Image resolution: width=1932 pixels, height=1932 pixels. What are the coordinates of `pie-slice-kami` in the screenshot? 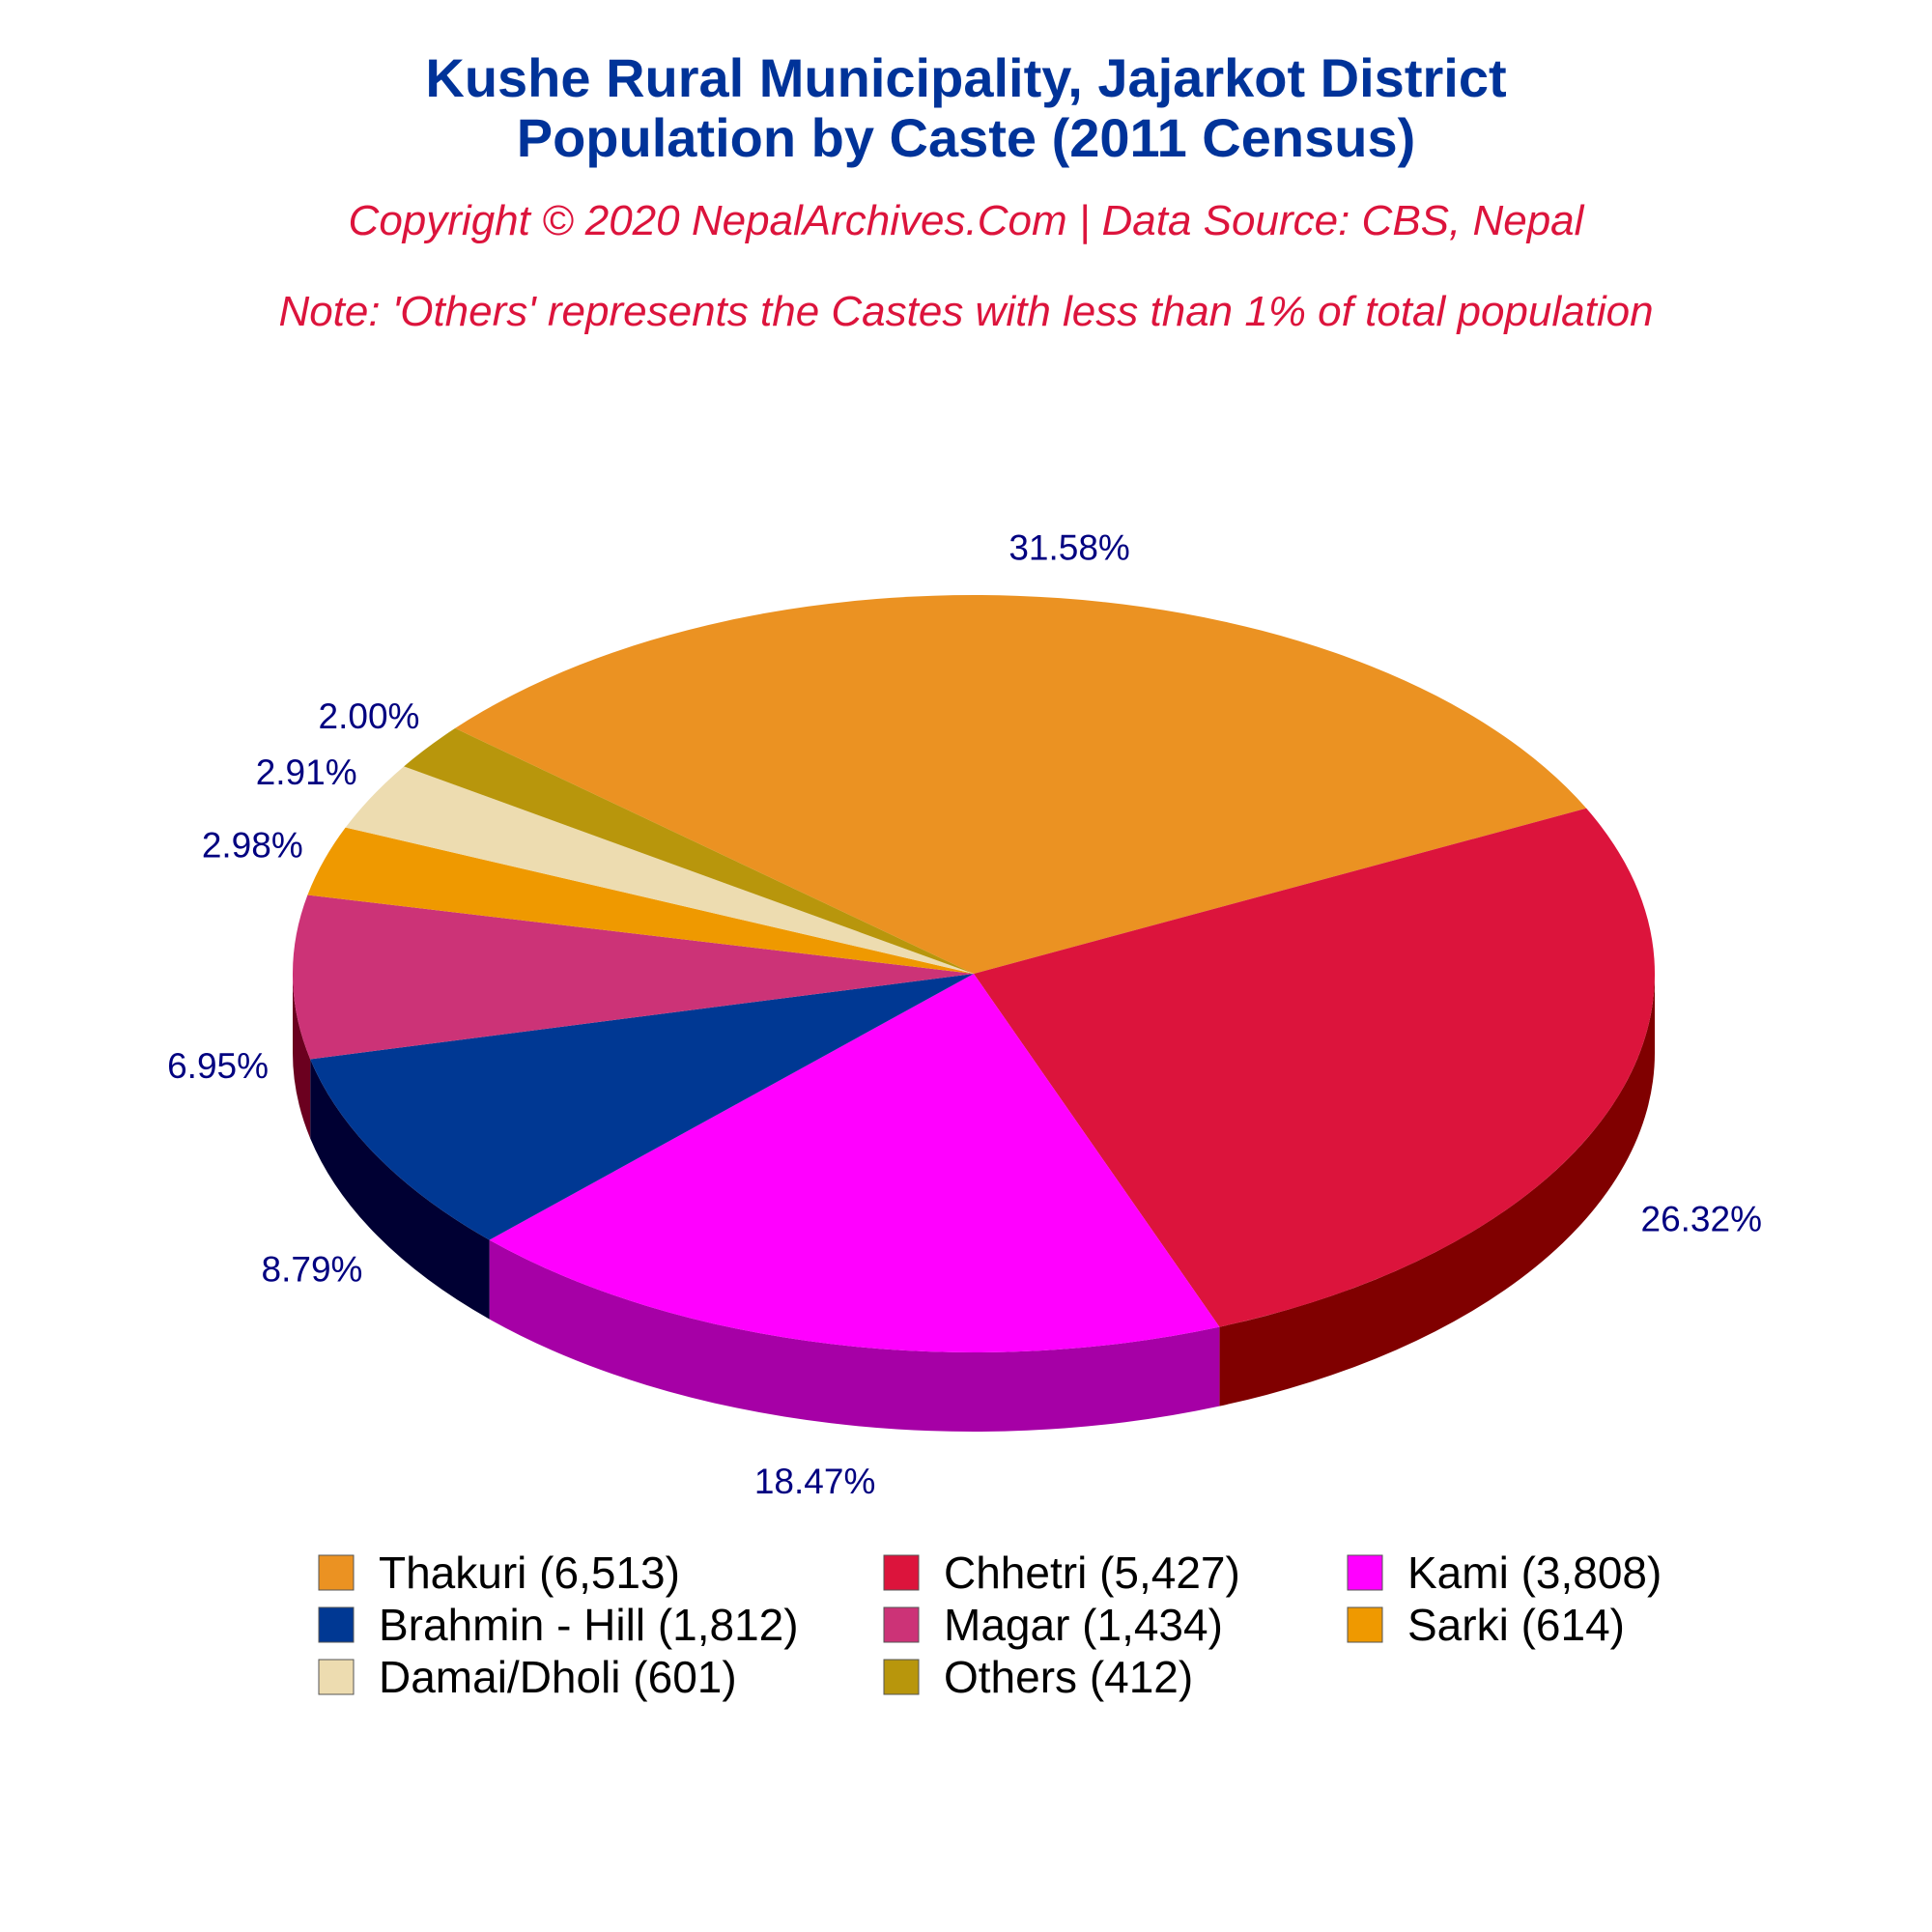 It's located at (854, 1163).